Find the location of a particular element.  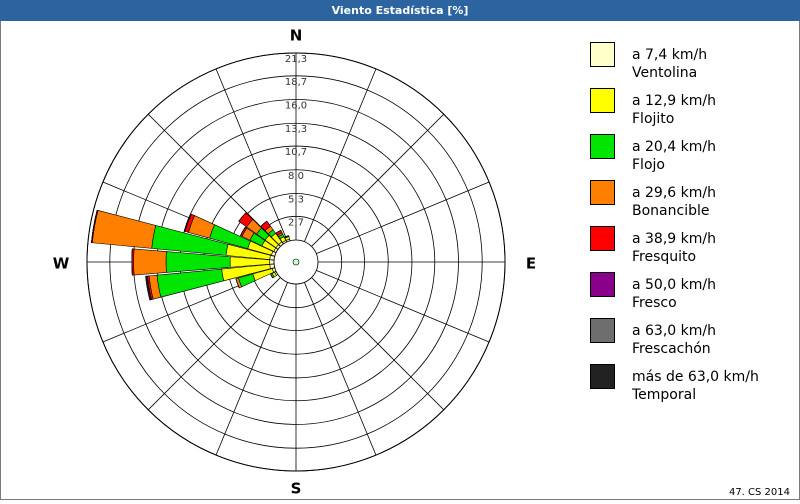

legend-description: Flojo is located at coordinates (648, 165).